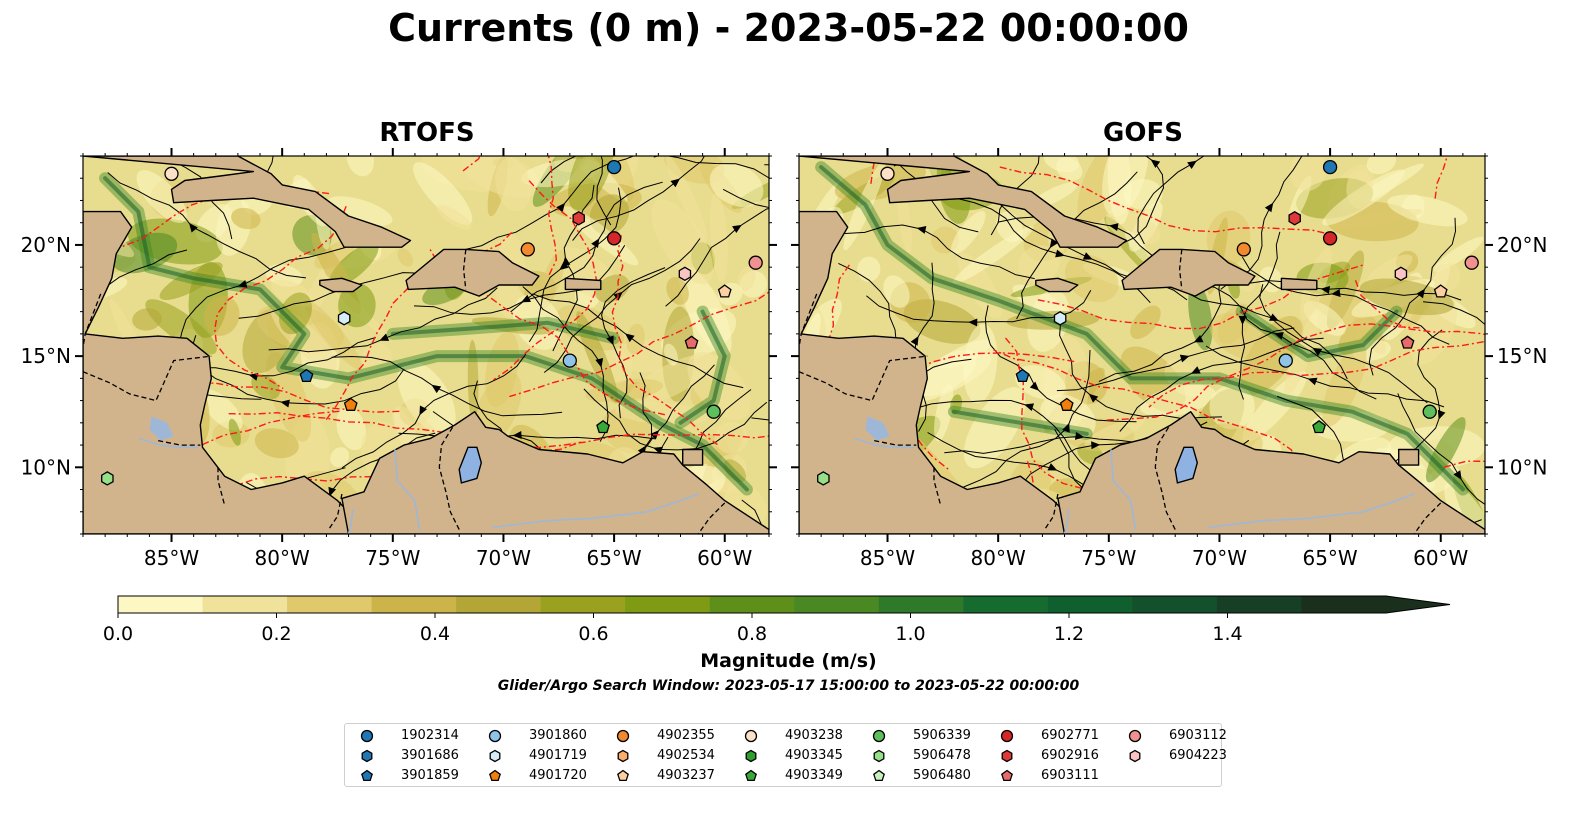 The image size is (1577, 827). I want to click on legend-label: 1902314, so click(430, 735).